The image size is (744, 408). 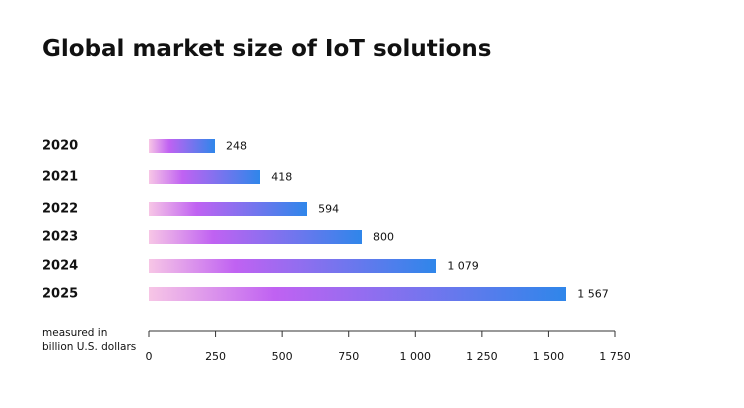 What do you see at coordinates (205, 177) in the screenshot?
I see `bar-2021` at bounding box center [205, 177].